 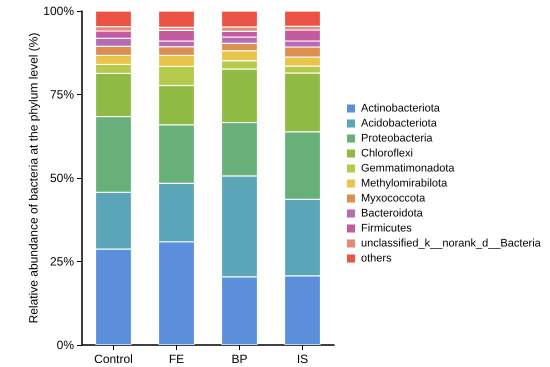 What do you see at coordinates (33, 178) in the screenshot?
I see `y-axis-title: Relative abundance of bacteria at the phylum level (%)` at bounding box center [33, 178].